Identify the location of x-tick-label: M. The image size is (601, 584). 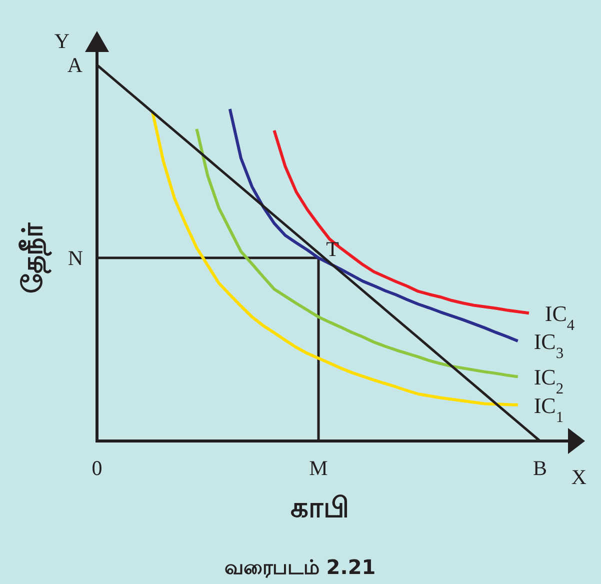
(318, 468).